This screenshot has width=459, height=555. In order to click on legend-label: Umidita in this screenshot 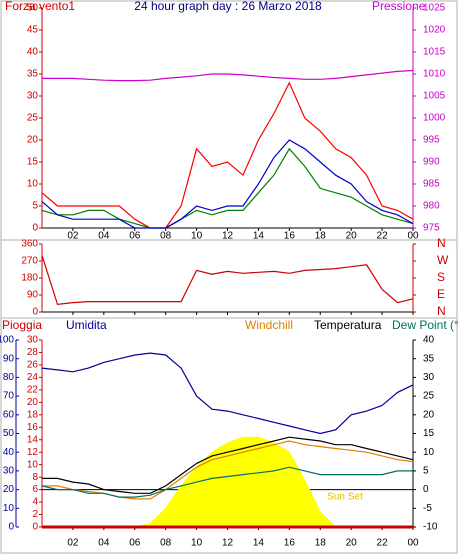, I will do `click(86, 325)`.